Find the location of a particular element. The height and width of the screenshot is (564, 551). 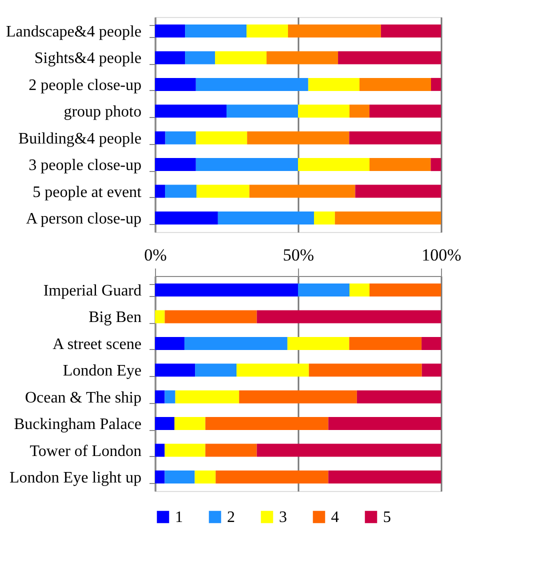

y-tick-label: Sights&4 people is located at coordinates (88, 59).